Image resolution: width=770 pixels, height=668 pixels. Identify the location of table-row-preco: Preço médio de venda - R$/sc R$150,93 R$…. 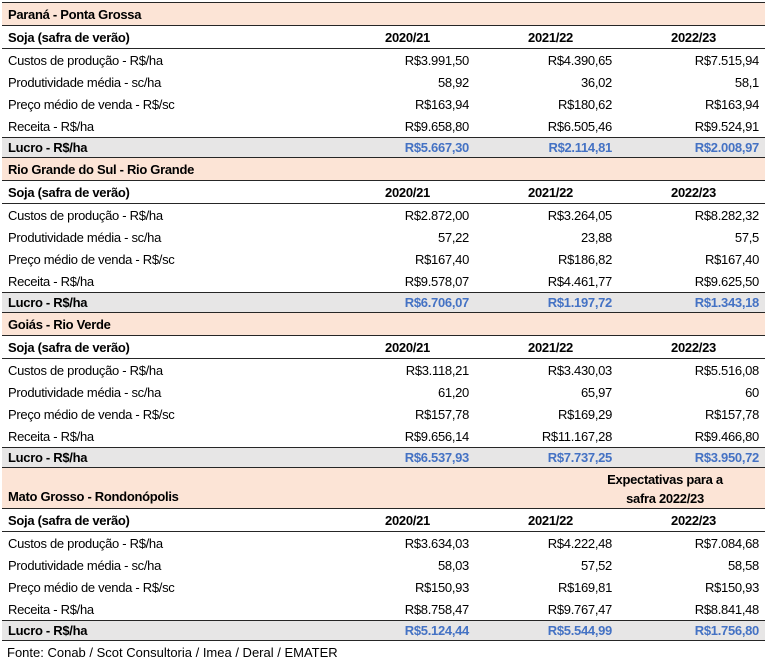
(383, 587).